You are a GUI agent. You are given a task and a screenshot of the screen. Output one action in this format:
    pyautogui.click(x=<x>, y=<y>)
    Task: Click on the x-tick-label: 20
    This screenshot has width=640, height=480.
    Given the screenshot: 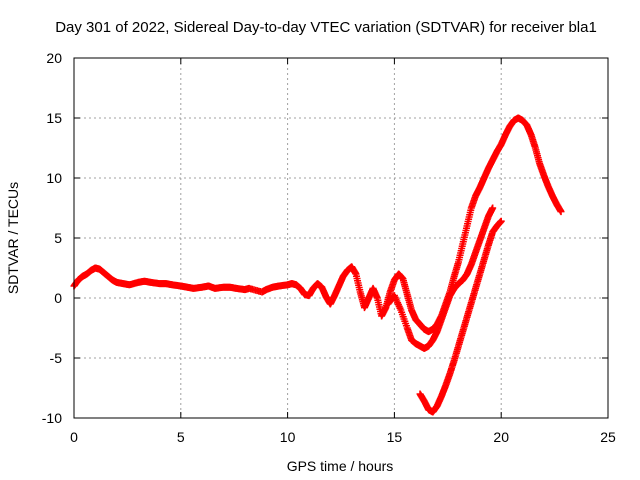 What is the action you would take?
    pyautogui.click(x=501, y=437)
    